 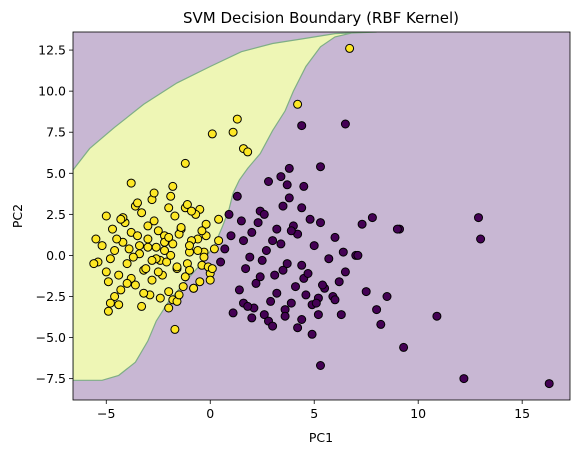 What do you see at coordinates (54, 214) in the screenshot?
I see `y-axis: −7.5 −5.0 −2.5 0.0 2.5 5.0 7.5 10.0 12.5` at bounding box center [54, 214].